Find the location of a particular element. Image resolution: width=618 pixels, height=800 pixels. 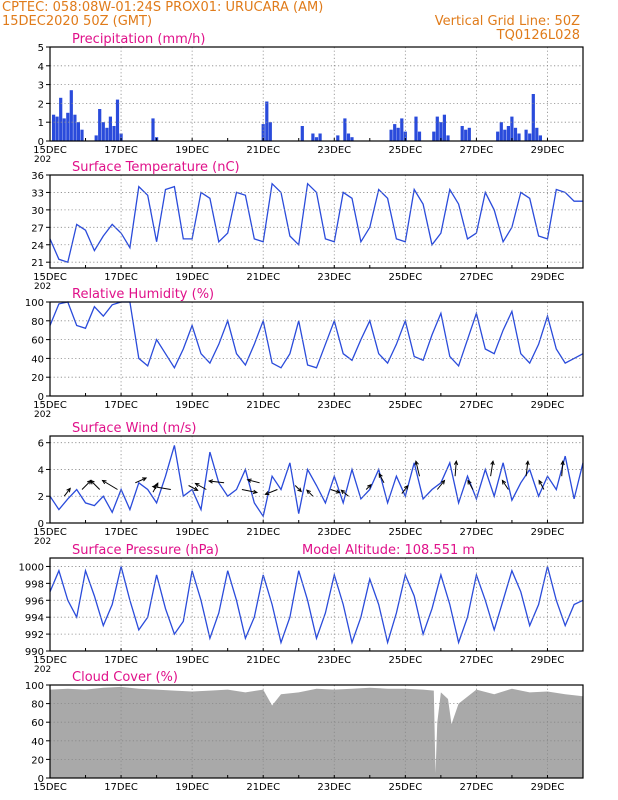

cloud-ytick-label: 20 is located at coordinates (37, 760).